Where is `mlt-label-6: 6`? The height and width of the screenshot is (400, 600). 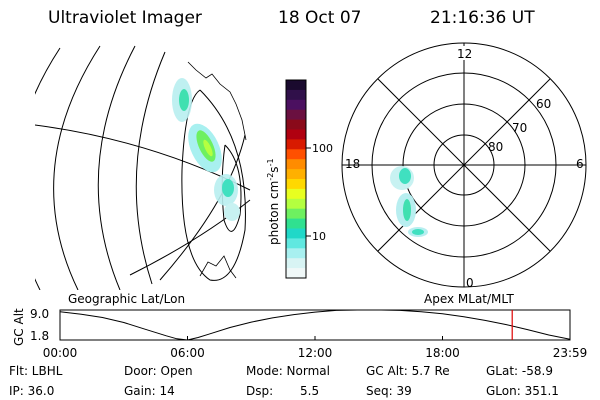 mlt-label-6: 6 is located at coordinates (580, 164).